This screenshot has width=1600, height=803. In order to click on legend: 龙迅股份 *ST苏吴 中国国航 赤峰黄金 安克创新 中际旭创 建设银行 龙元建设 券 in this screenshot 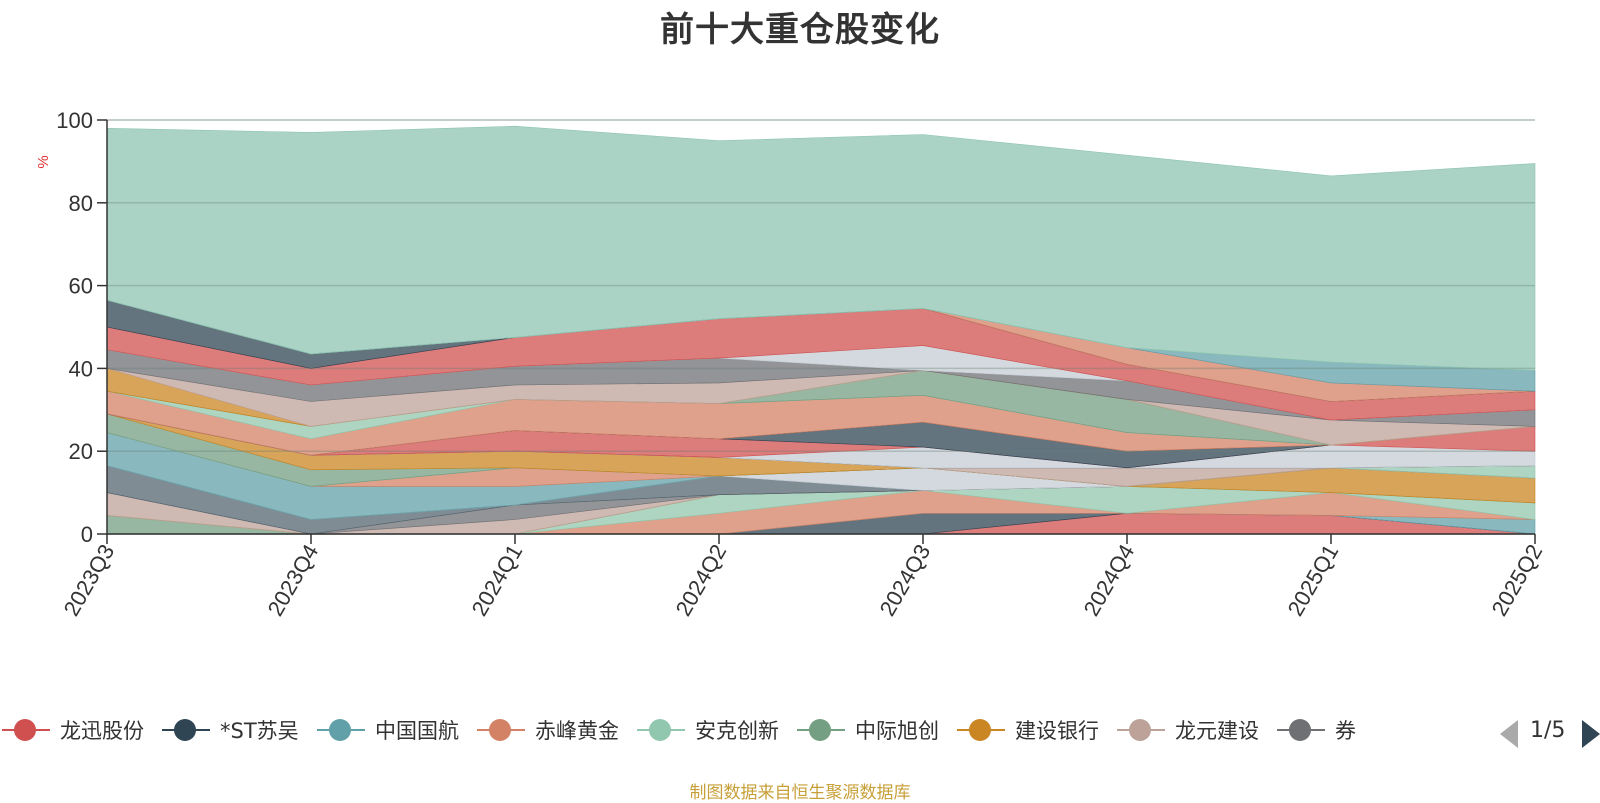, I will do `click(800, 730)`.